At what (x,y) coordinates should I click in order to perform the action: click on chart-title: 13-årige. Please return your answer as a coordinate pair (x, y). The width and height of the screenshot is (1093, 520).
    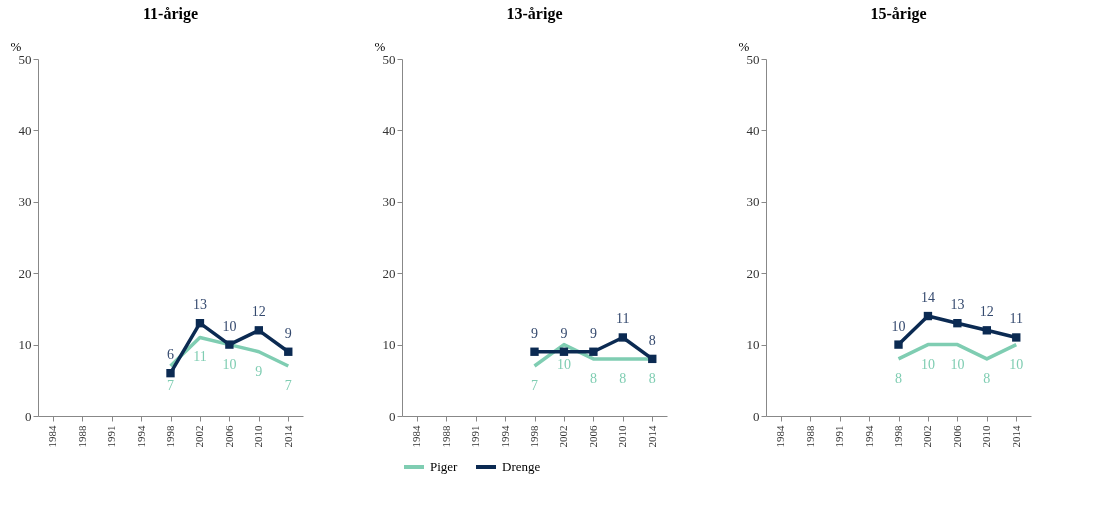
    Looking at the image, I should click on (534, 14).